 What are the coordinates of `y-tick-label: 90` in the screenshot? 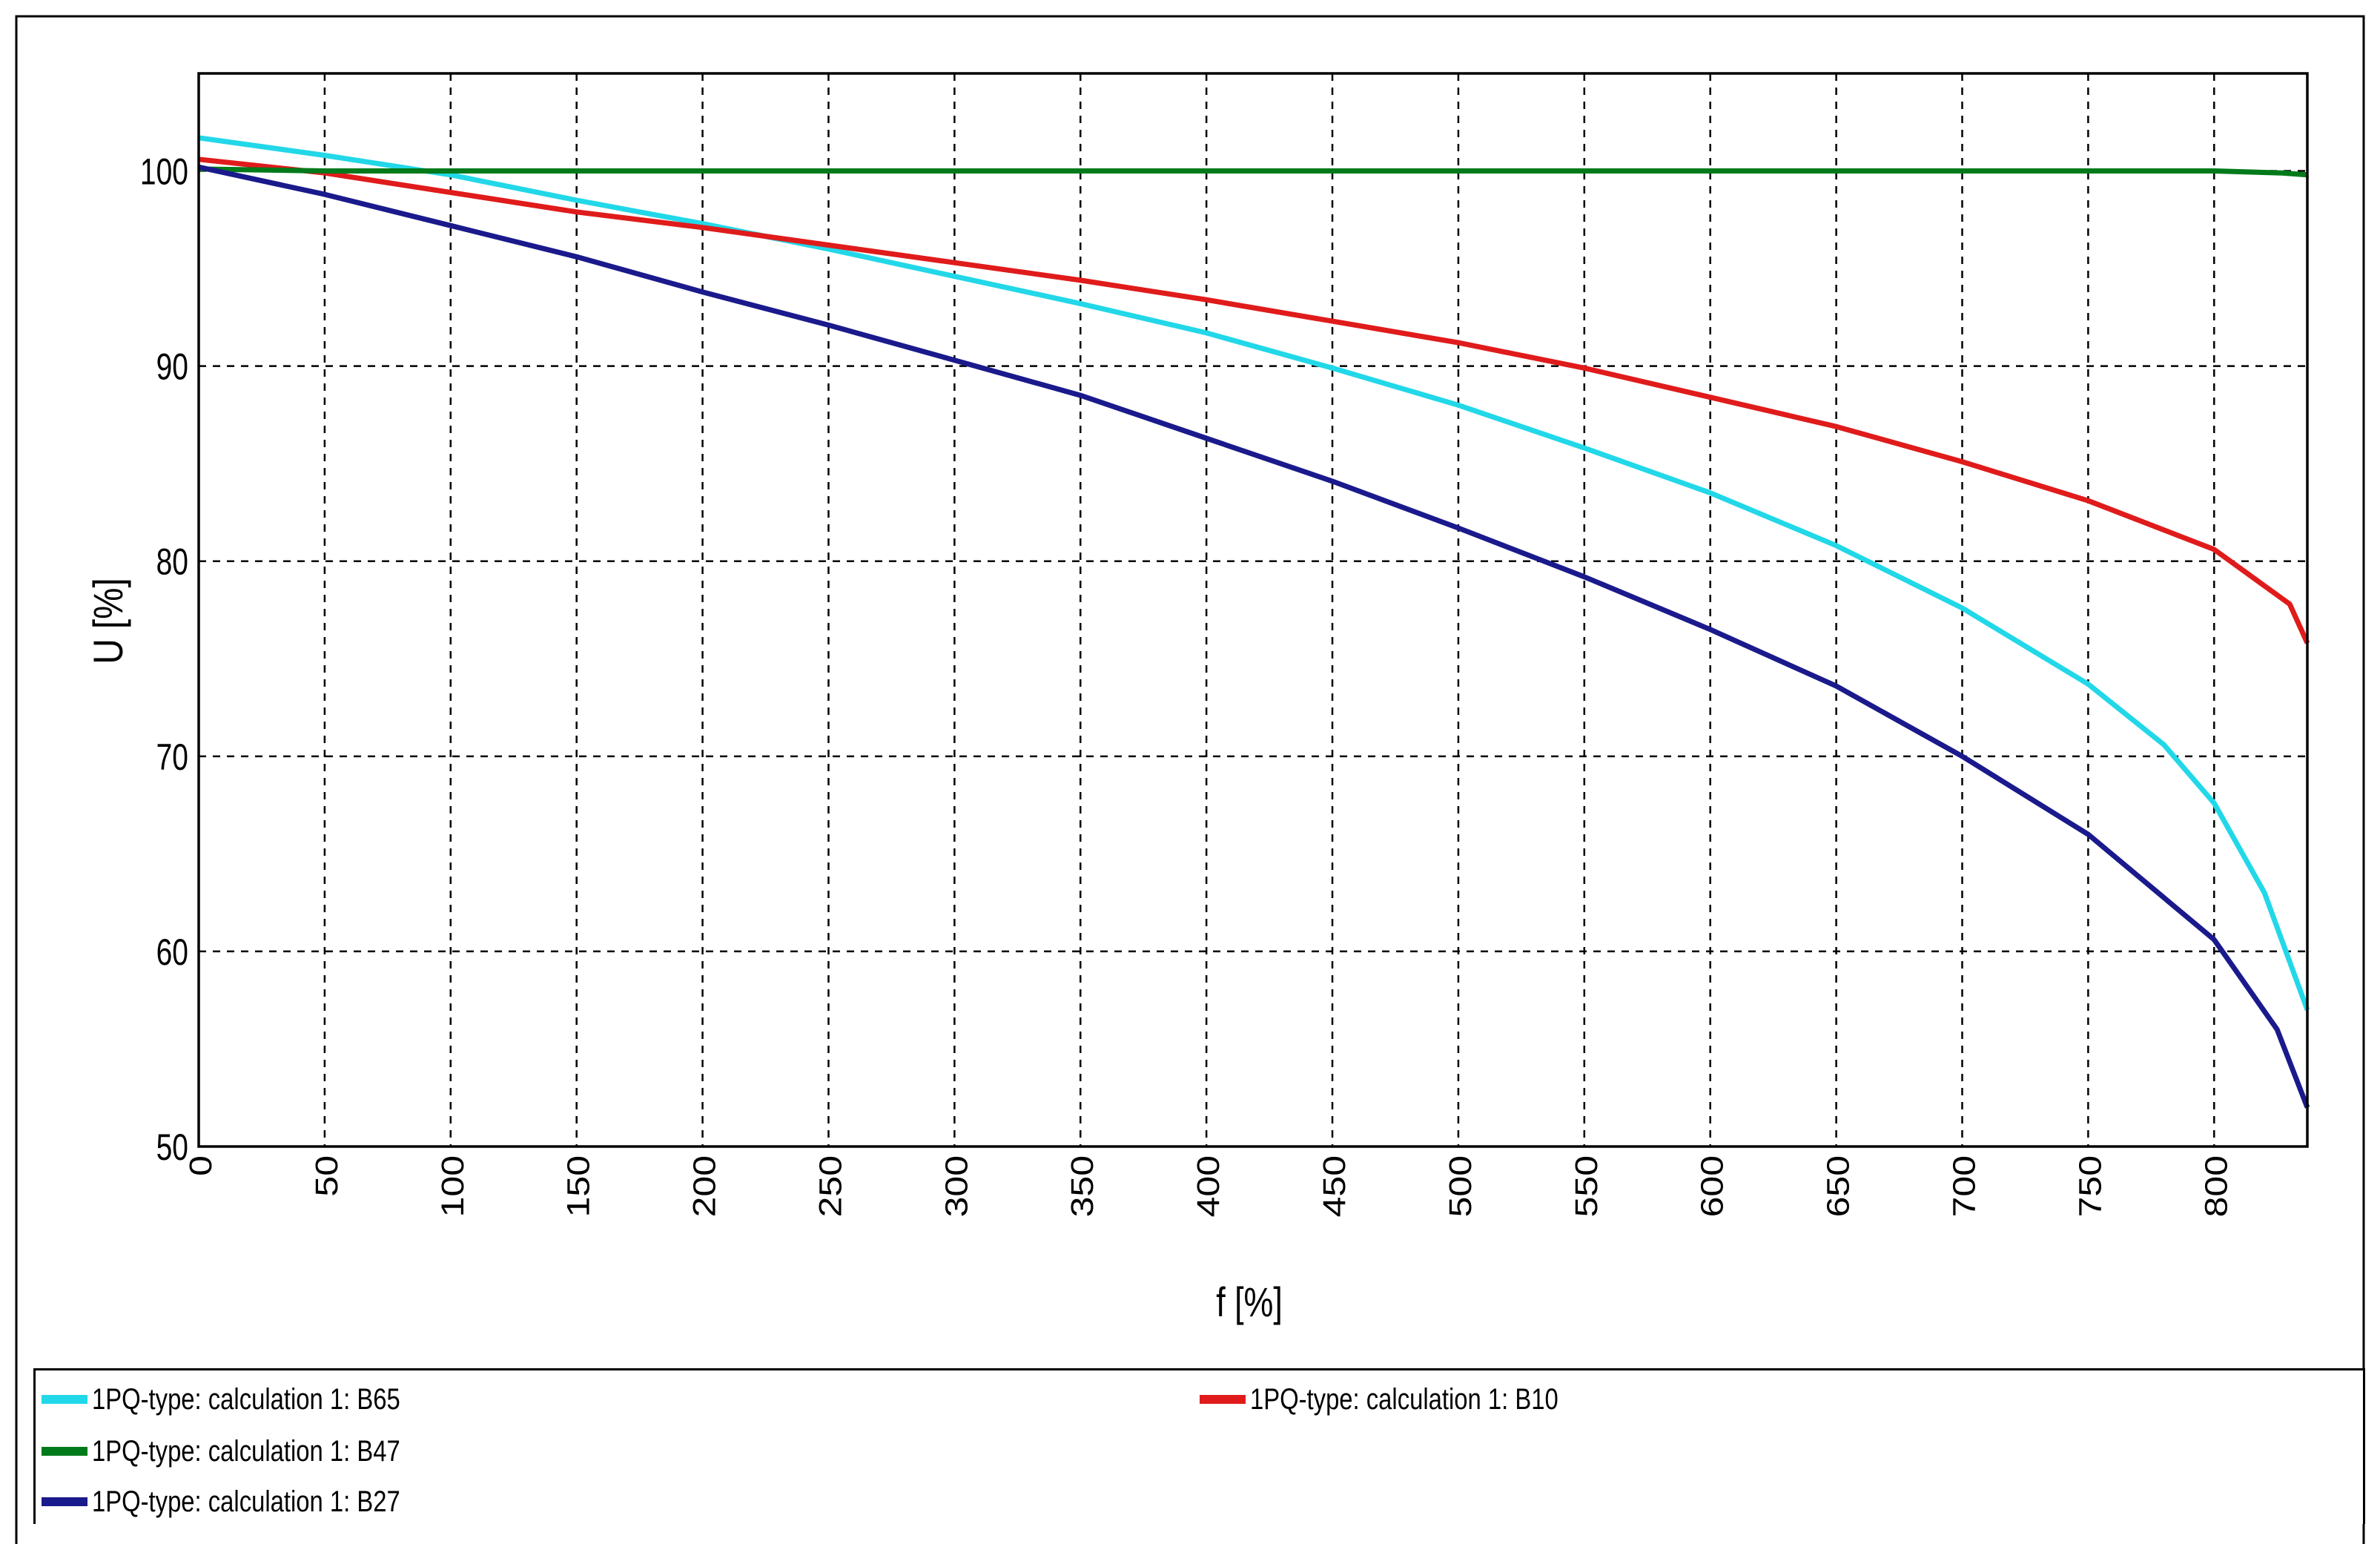 It's located at (172, 367).